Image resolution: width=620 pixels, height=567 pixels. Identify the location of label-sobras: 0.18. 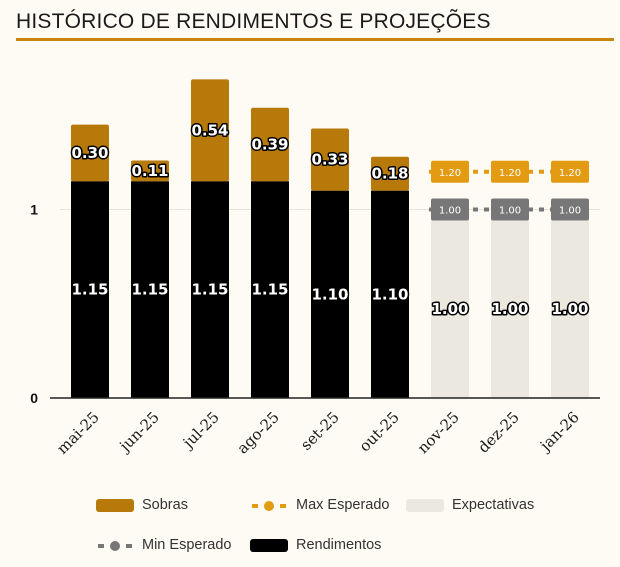
(389, 174).